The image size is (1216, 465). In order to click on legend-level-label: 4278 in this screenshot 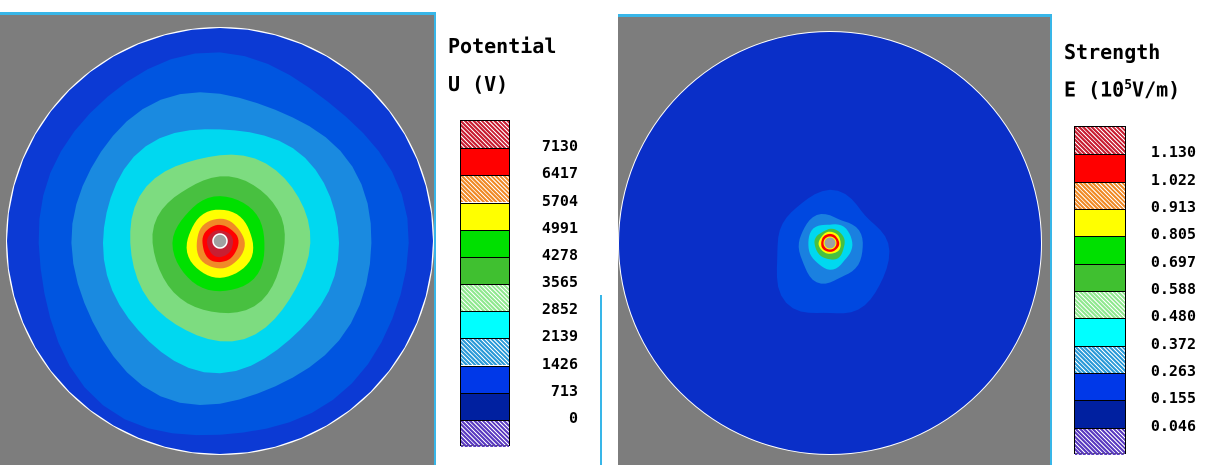, I will do `click(559, 254)`.